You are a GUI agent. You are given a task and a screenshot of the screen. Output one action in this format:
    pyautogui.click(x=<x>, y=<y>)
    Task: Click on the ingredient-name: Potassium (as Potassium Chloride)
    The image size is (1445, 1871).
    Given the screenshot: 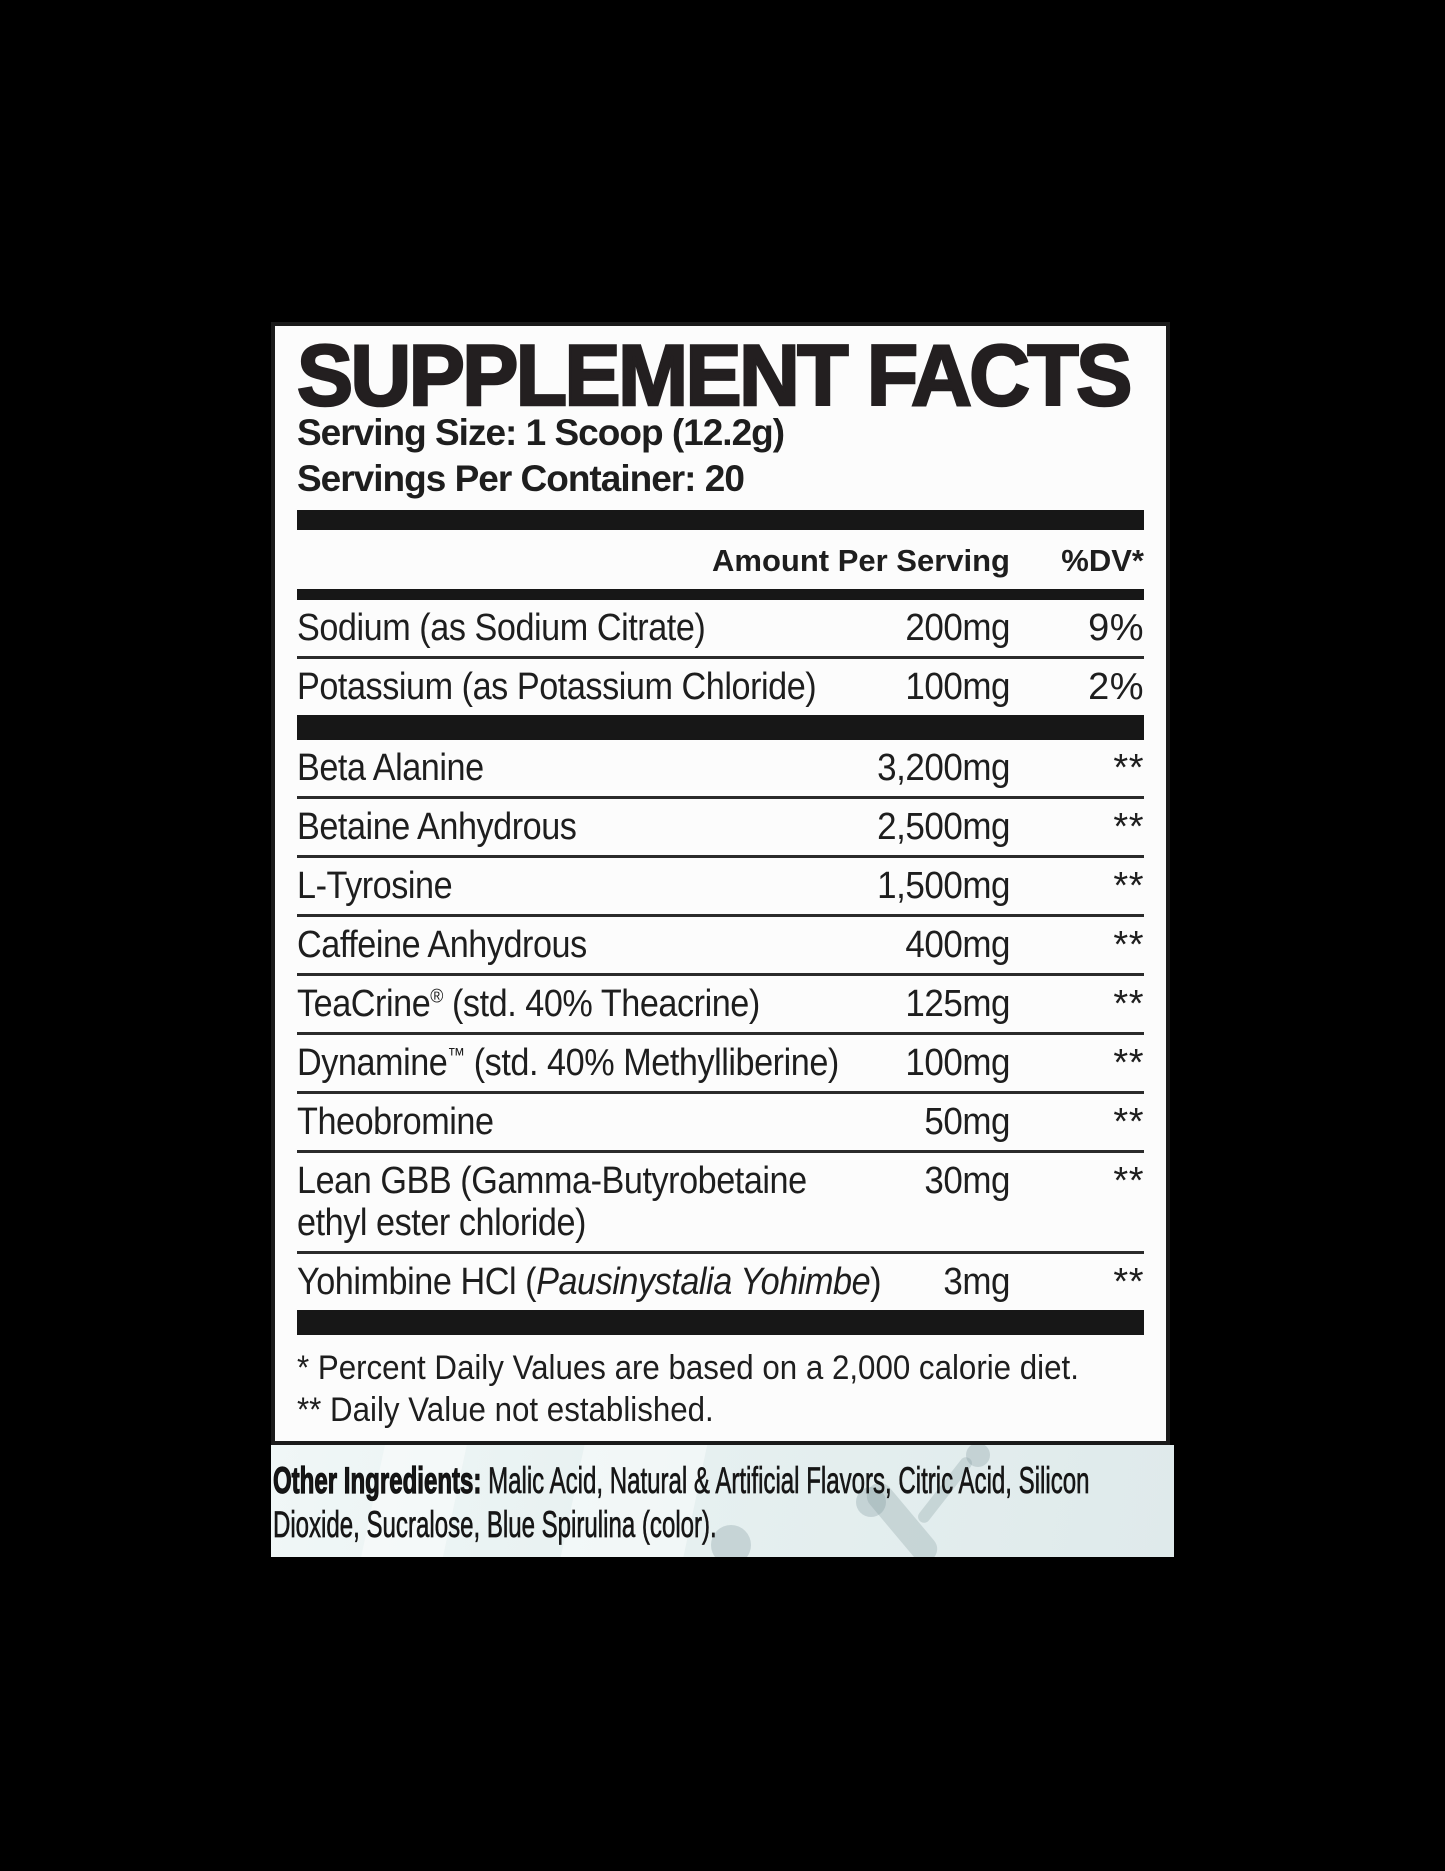 What is the action you would take?
    pyautogui.click(x=557, y=687)
    